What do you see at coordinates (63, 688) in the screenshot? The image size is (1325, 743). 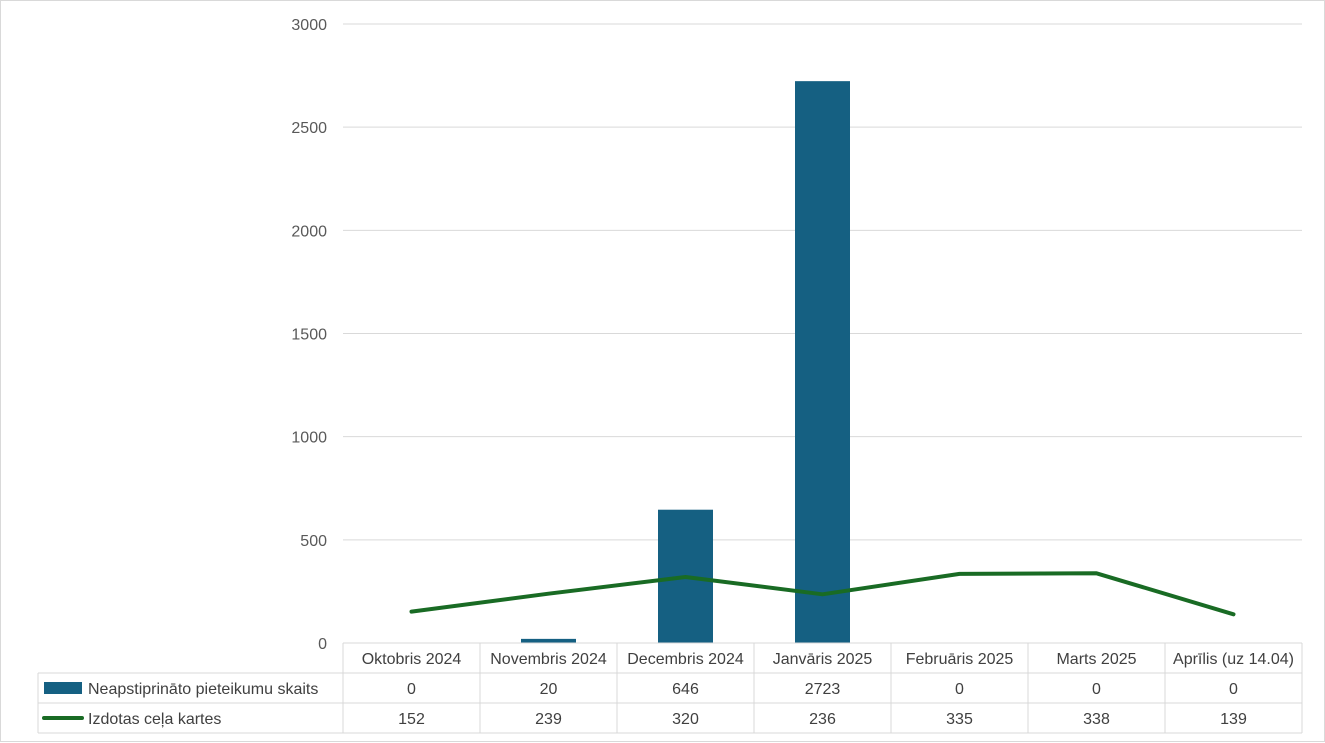 I see `legend-key-bar` at bounding box center [63, 688].